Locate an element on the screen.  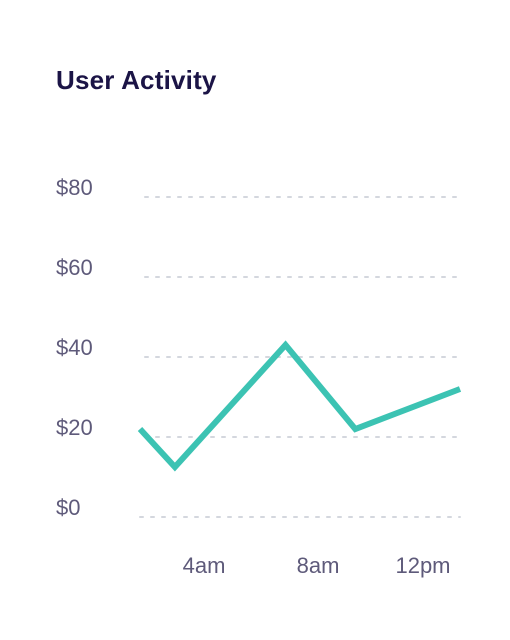
x-tick-label: 12pm is located at coordinates (422, 565).